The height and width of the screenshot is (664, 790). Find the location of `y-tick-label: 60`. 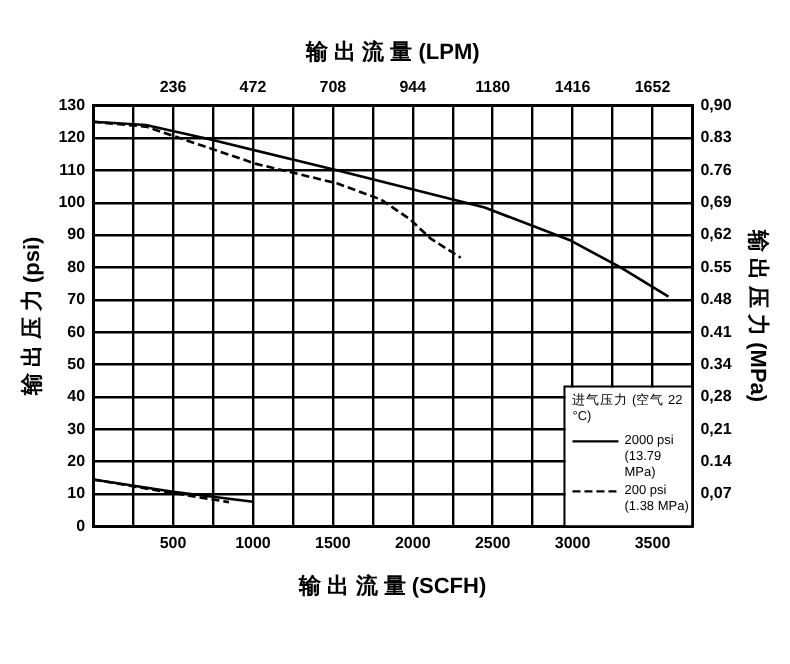

y-tick-label: 60 is located at coordinates (77, 331).